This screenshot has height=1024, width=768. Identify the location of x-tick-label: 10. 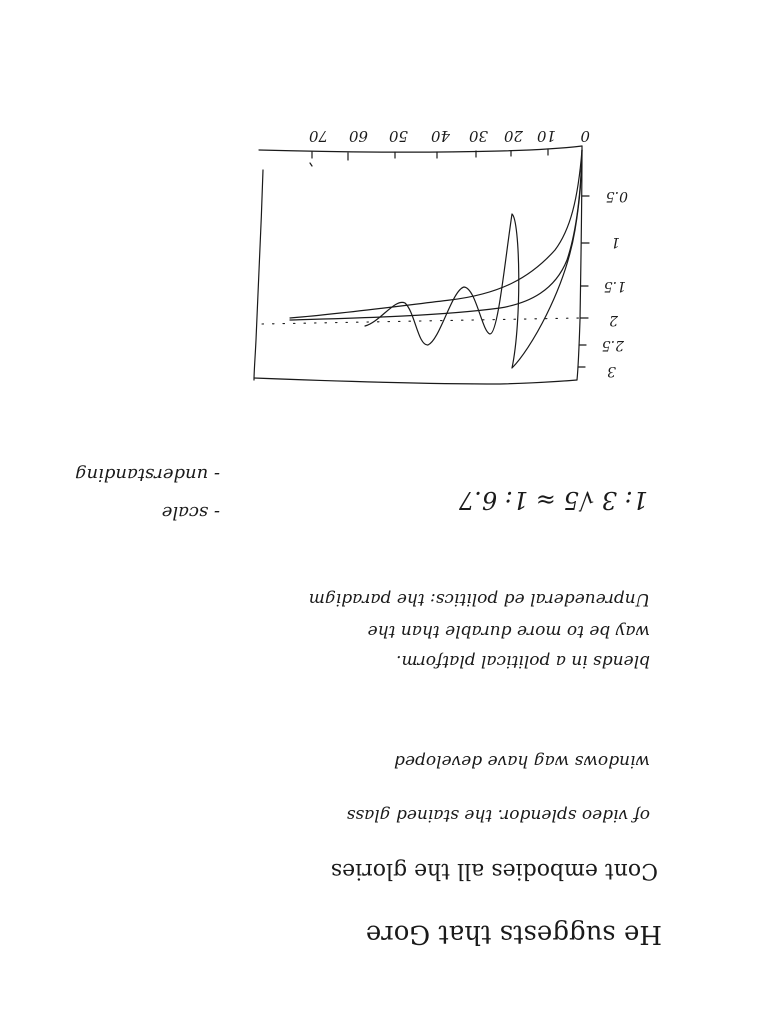
(546, 136).